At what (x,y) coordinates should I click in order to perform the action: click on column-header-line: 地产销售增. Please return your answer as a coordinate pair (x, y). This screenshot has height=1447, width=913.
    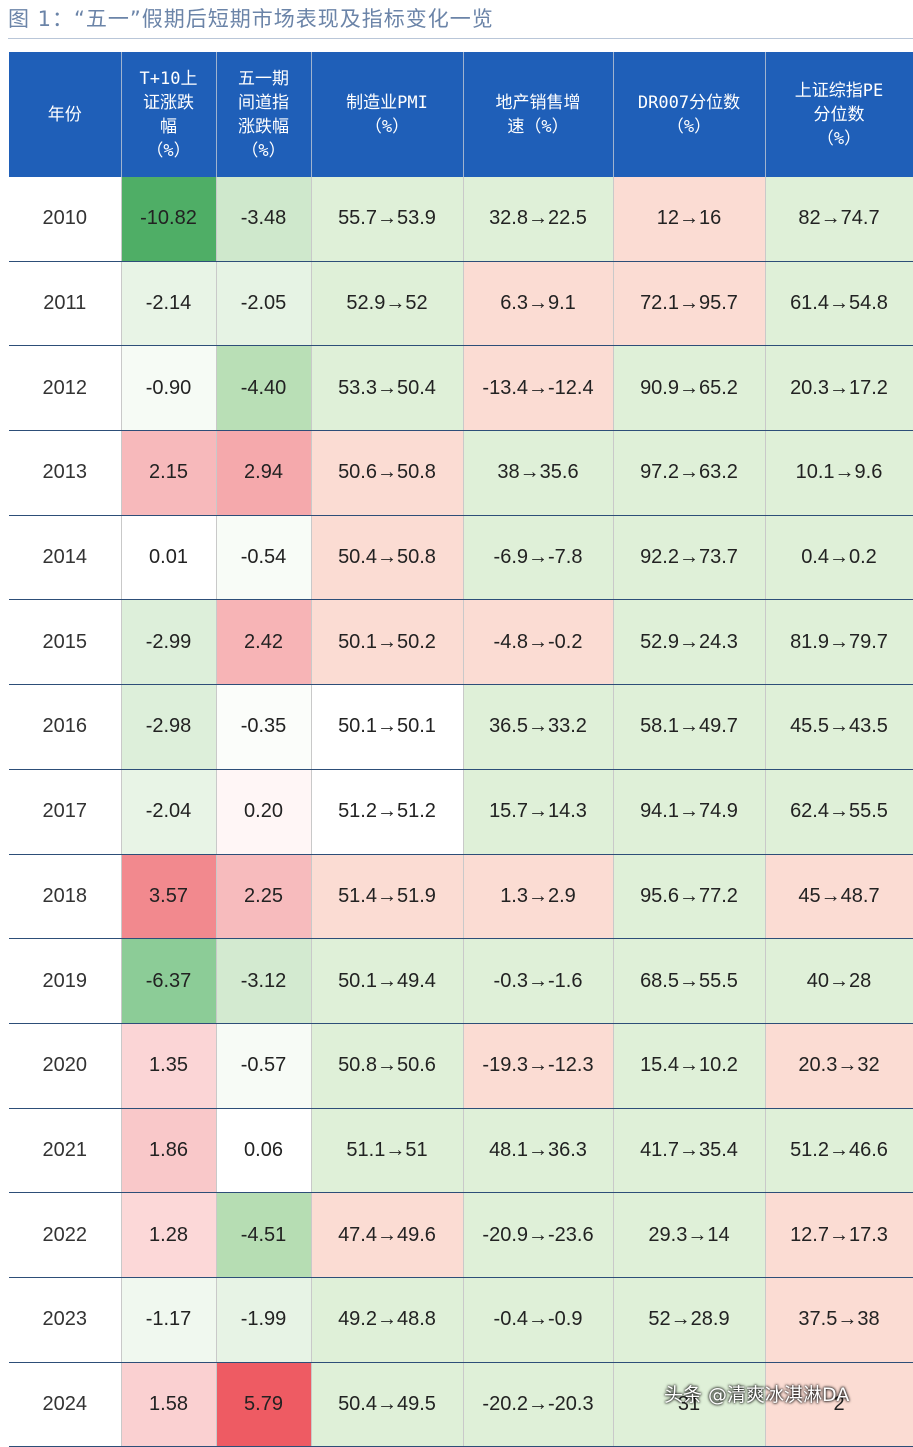
    Looking at the image, I should click on (538, 102).